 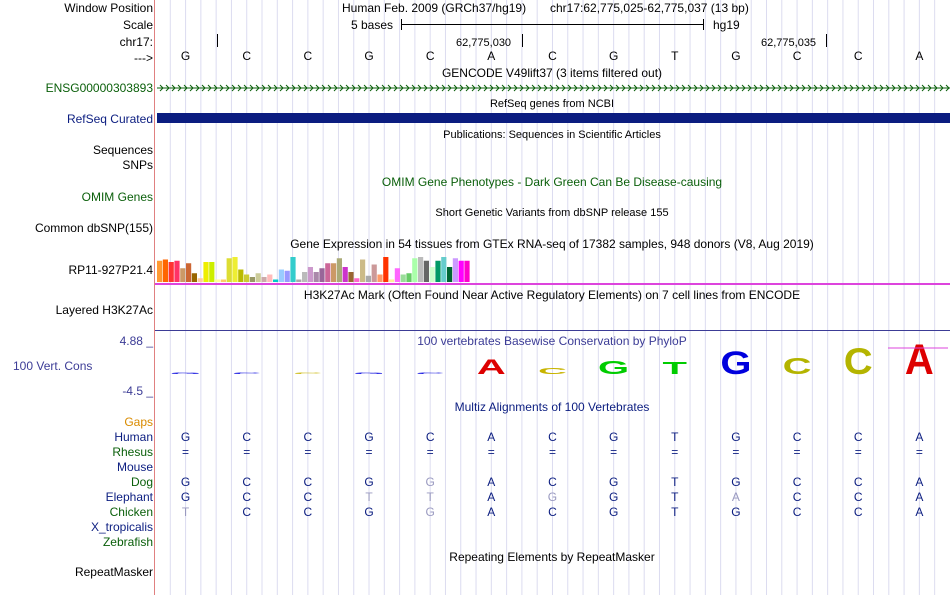 What do you see at coordinates (53, 366) in the screenshot?
I see `cons-track-label: 100 Vert. Cons` at bounding box center [53, 366].